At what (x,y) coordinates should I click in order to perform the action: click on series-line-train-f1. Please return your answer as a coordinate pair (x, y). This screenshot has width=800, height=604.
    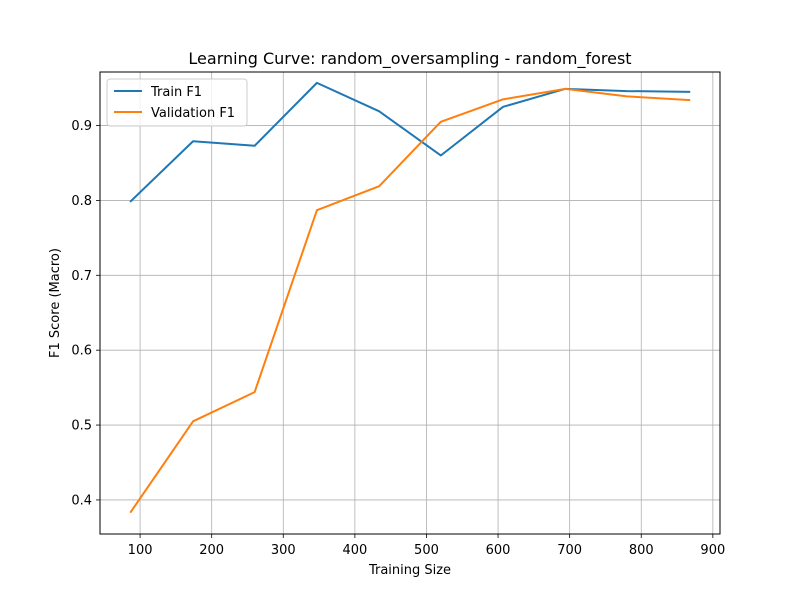
    Looking at the image, I should click on (410, 142).